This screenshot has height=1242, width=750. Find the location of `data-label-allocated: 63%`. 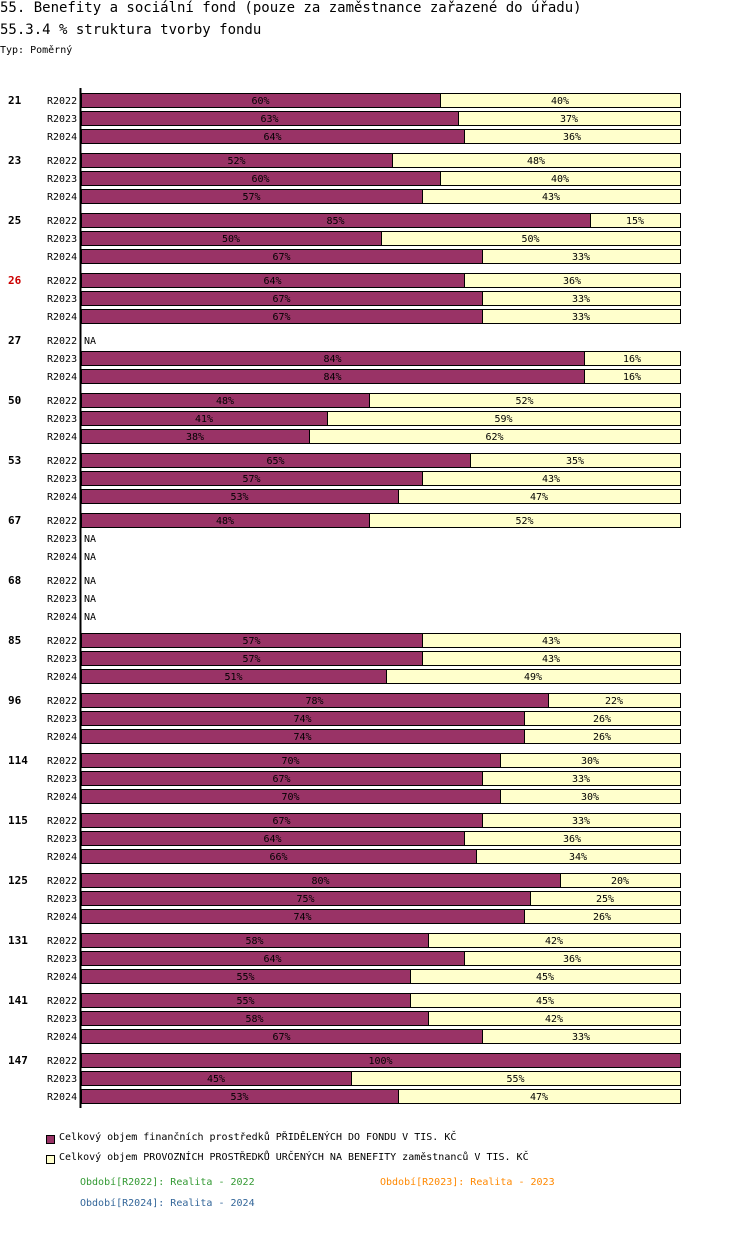

data-label-allocated: 63% is located at coordinates (269, 119).